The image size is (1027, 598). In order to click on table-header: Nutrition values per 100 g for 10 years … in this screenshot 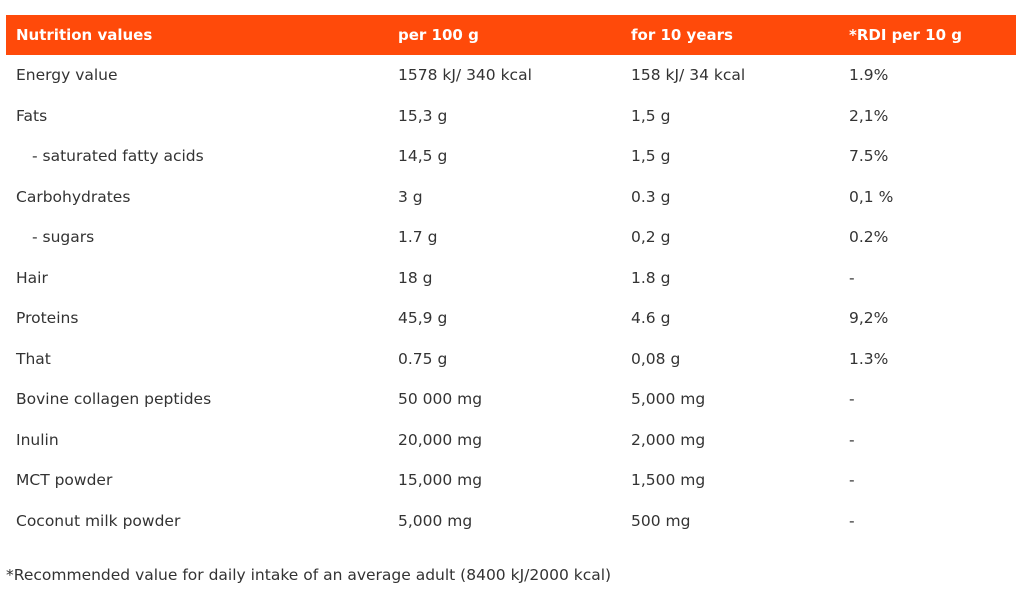, I will do `click(511, 35)`.